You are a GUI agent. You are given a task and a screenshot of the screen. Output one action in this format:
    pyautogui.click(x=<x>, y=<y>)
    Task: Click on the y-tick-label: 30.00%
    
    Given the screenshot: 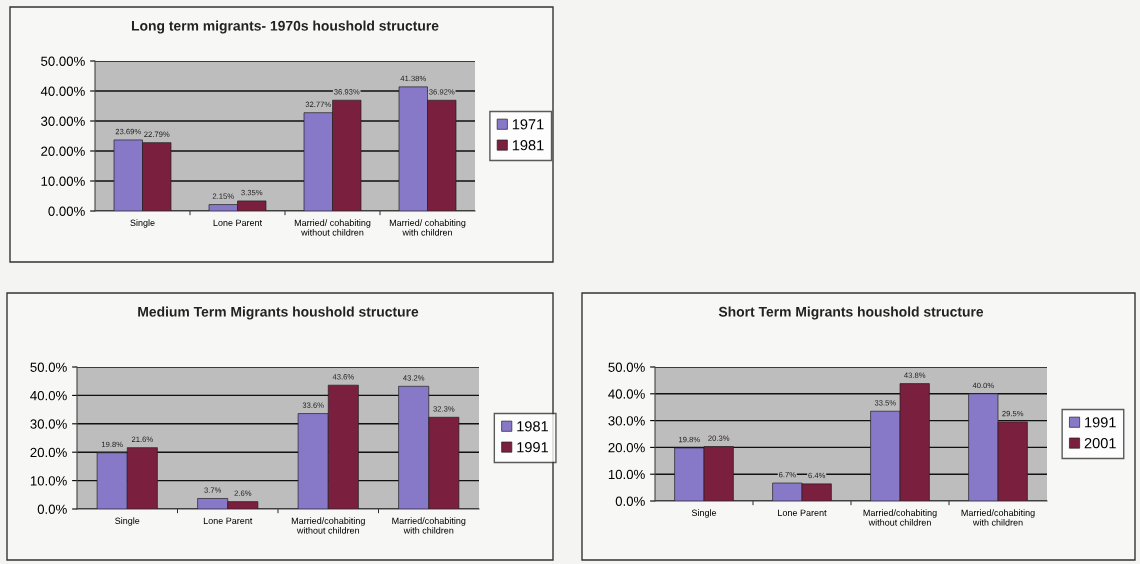 What is the action you would take?
    pyautogui.click(x=63, y=121)
    